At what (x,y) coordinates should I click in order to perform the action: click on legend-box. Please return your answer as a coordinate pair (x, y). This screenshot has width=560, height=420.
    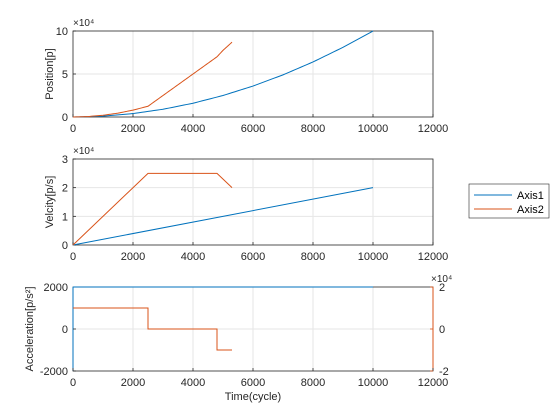
    Looking at the image, I should click on (509, 201).